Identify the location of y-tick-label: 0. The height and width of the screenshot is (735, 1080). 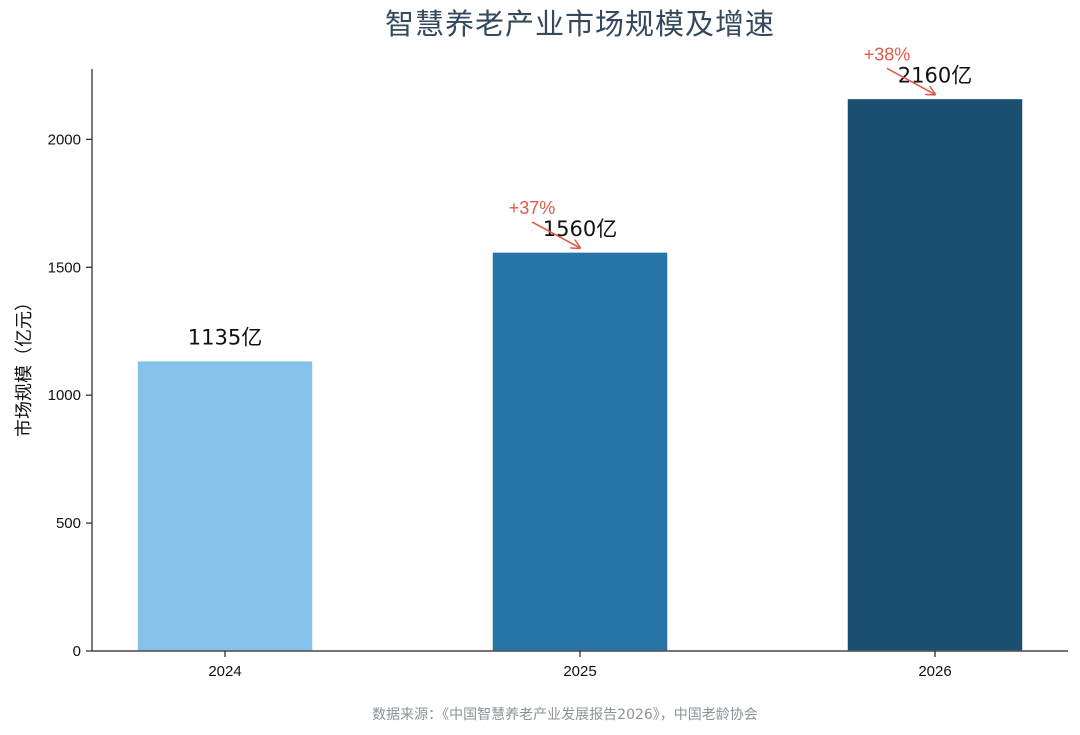
(77, 651).